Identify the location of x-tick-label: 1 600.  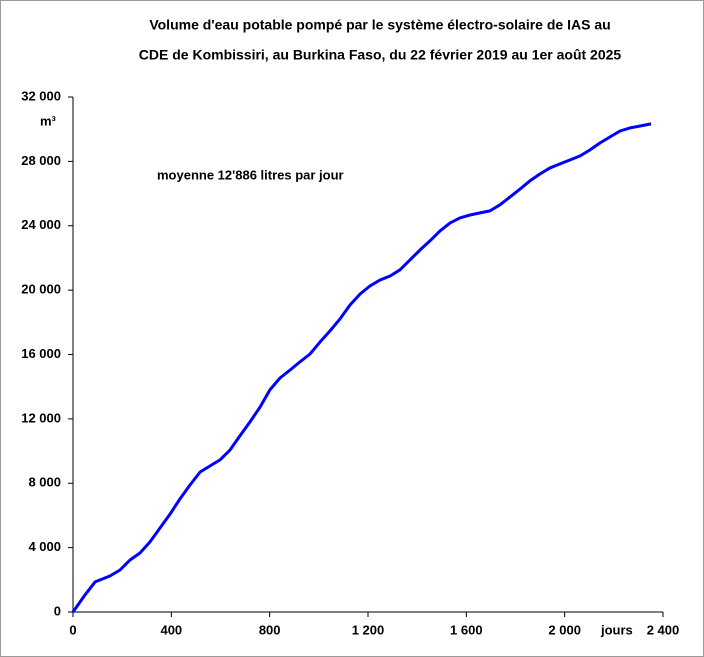
(466, 629).